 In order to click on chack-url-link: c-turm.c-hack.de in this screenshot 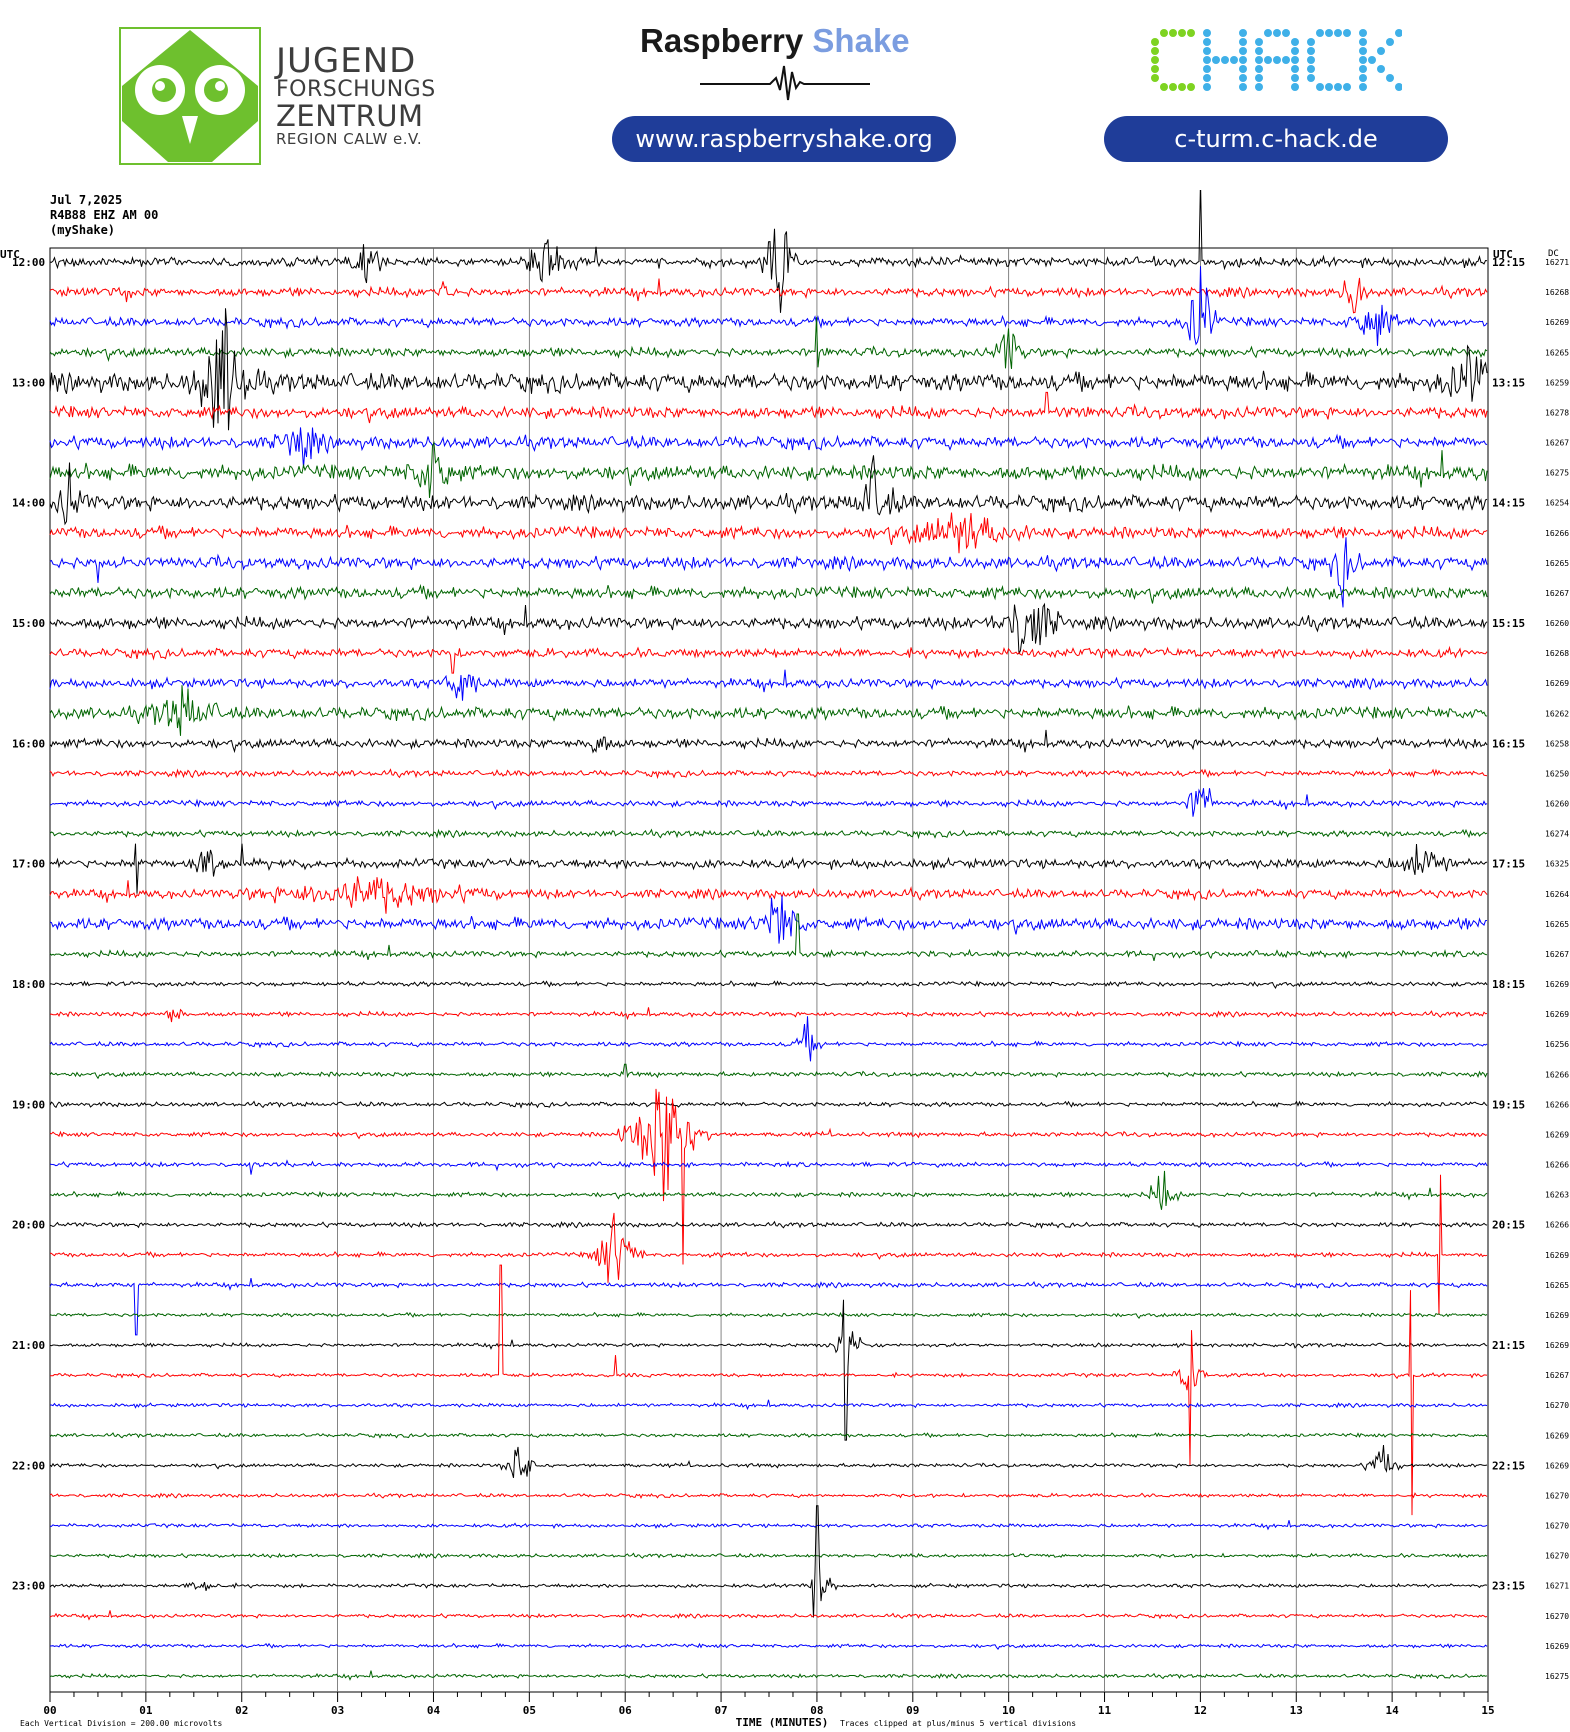, I will do `click(1276, 139)`.